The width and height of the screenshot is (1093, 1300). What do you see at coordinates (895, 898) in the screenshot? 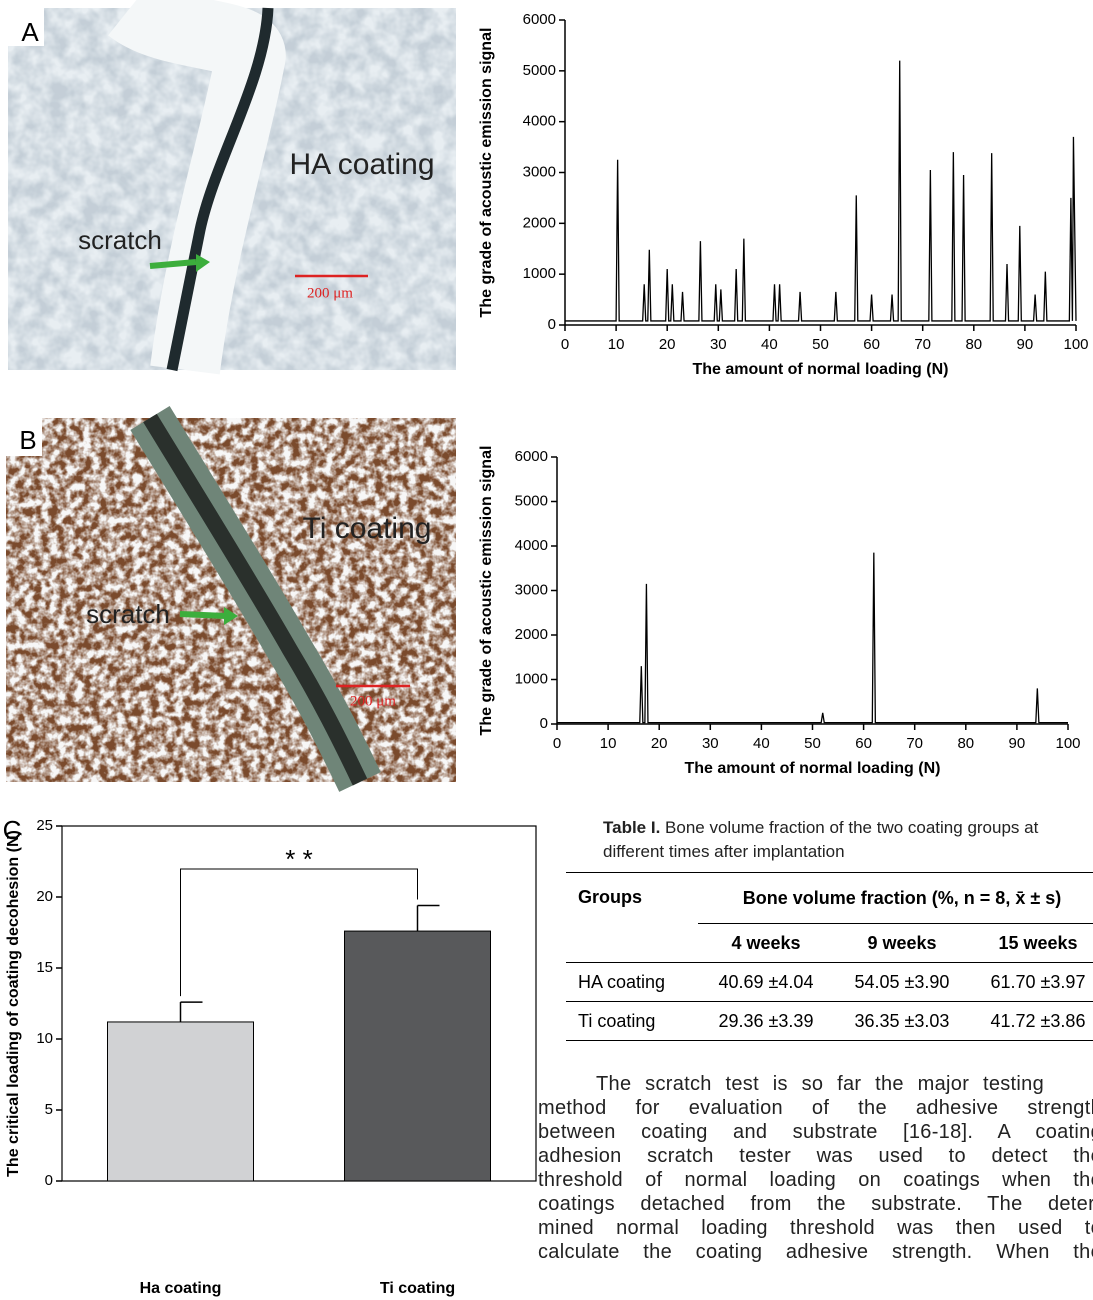
I see `header-cell: Bone volume fraction (%, n = 8, x̄ ± s)` at bounding box center [895, 898].